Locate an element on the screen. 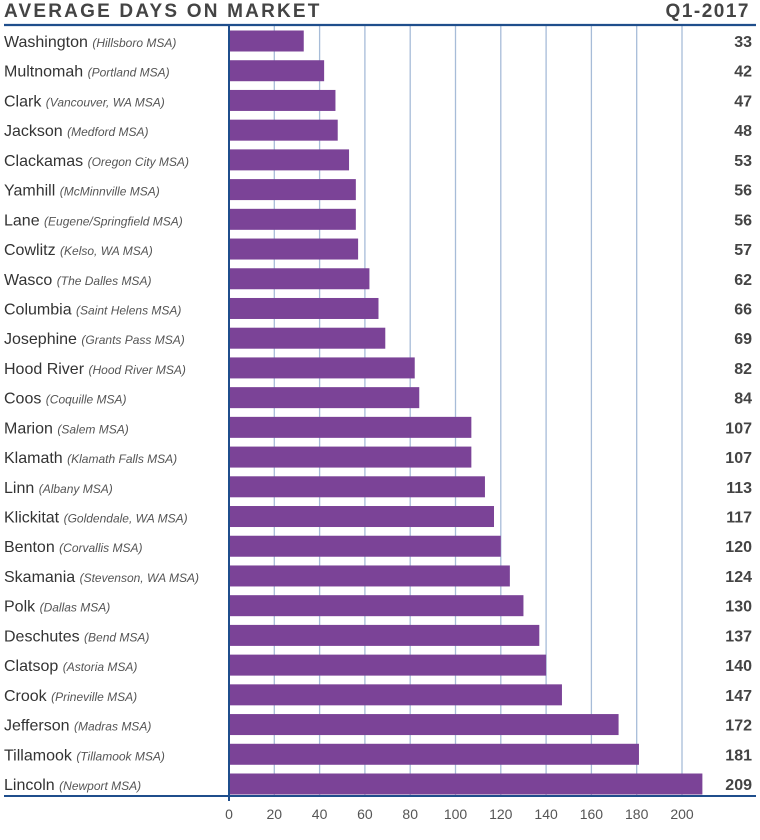 The width and height of the screenshot is (760, 840). category-label: Washington (Hillsboro MSA) is located at coordinates (90, 42).